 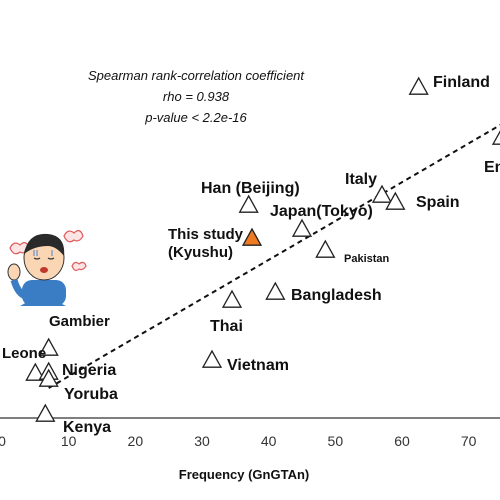 I want to click on data-point-label: Bangladesh, so click(x=336, y=295).